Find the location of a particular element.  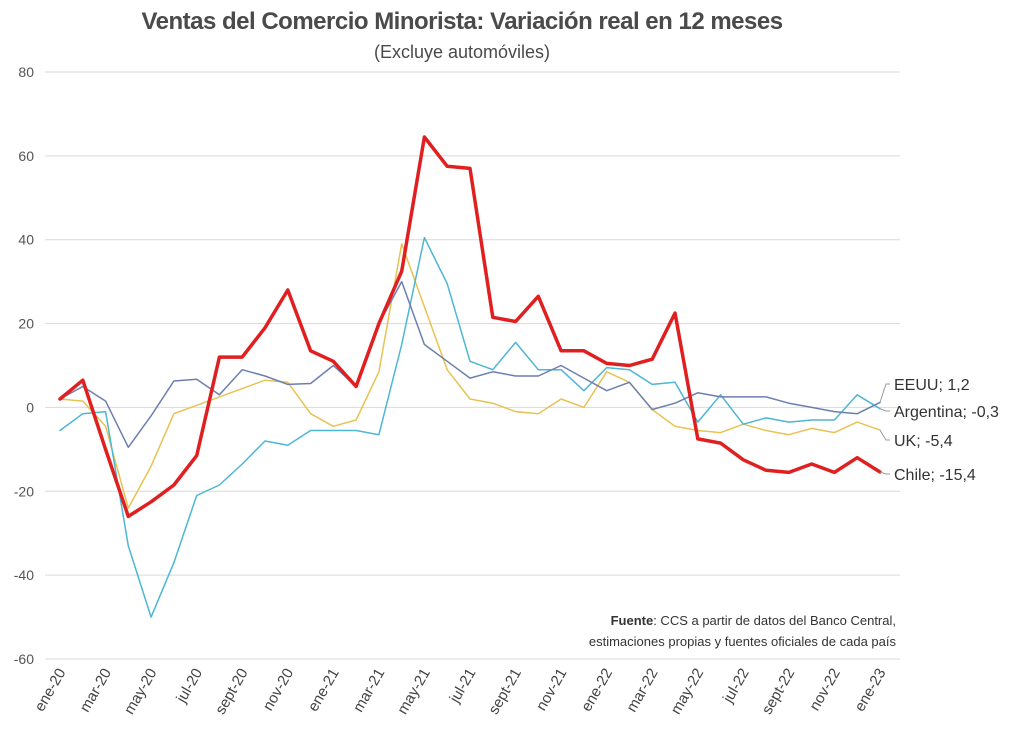

x-tick-label: ene-21 is located at coordinates (324, 690).